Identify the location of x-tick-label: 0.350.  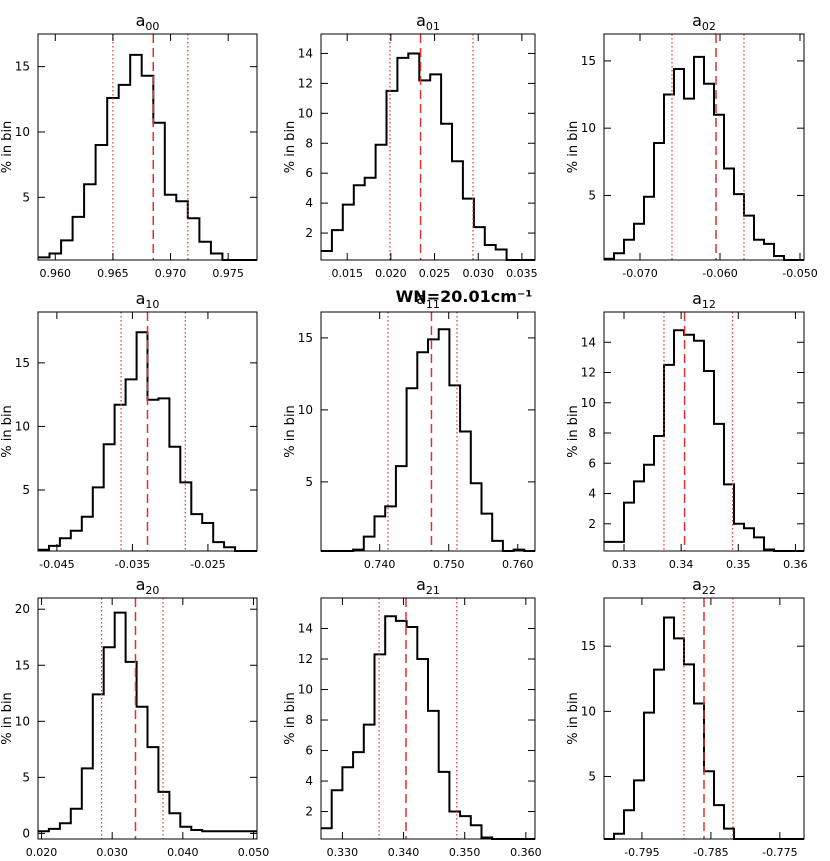
(465, 852).